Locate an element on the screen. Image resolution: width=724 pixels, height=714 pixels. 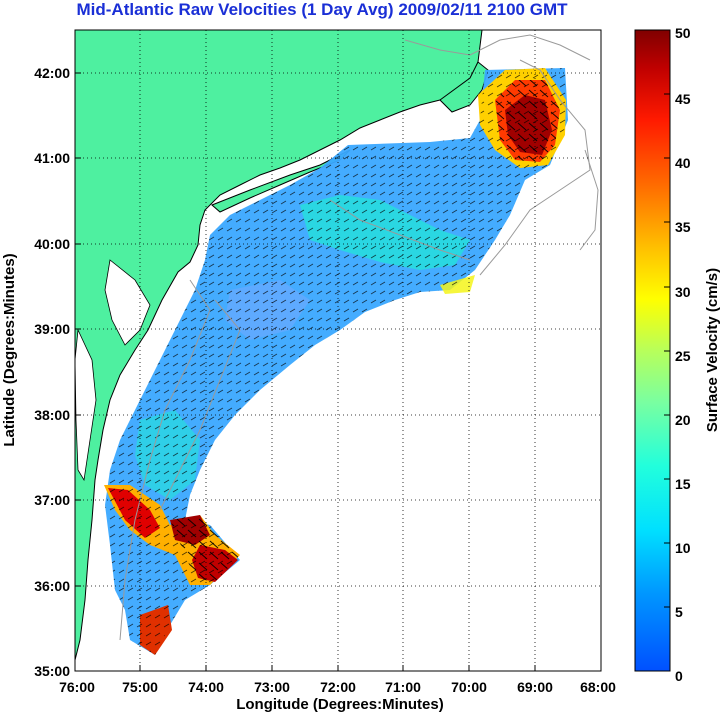
x-tick-label: 72:00 is located at coordinates (338, 687).